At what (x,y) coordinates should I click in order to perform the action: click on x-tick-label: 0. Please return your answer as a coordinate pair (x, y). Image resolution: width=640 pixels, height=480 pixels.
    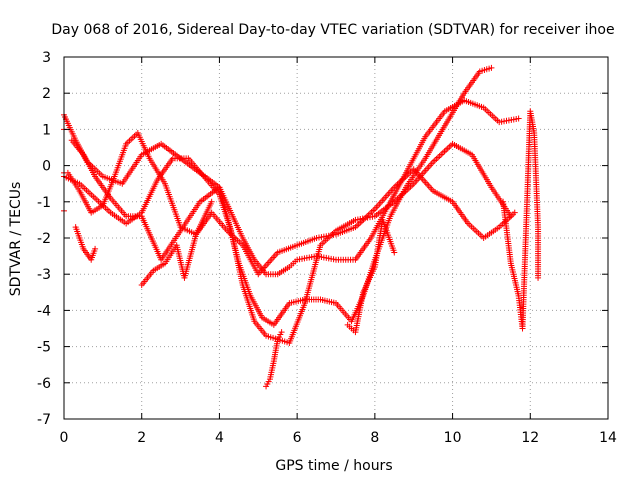
    Looking at the image, I should click on (64, 438).